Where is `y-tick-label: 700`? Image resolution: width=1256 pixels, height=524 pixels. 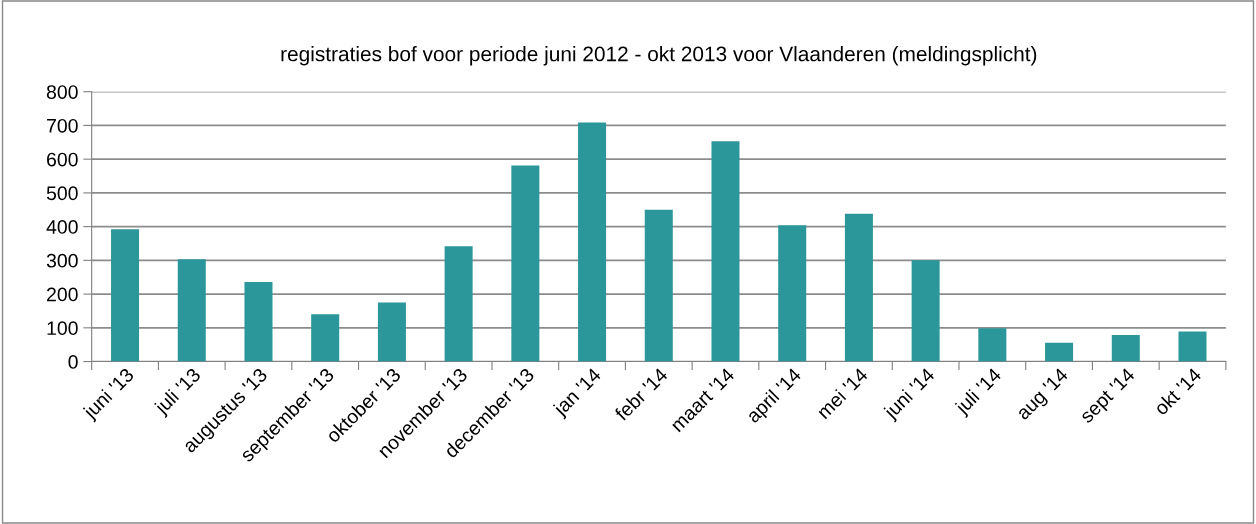 y-tick-label: 700 is located at coordinates (62, 125).